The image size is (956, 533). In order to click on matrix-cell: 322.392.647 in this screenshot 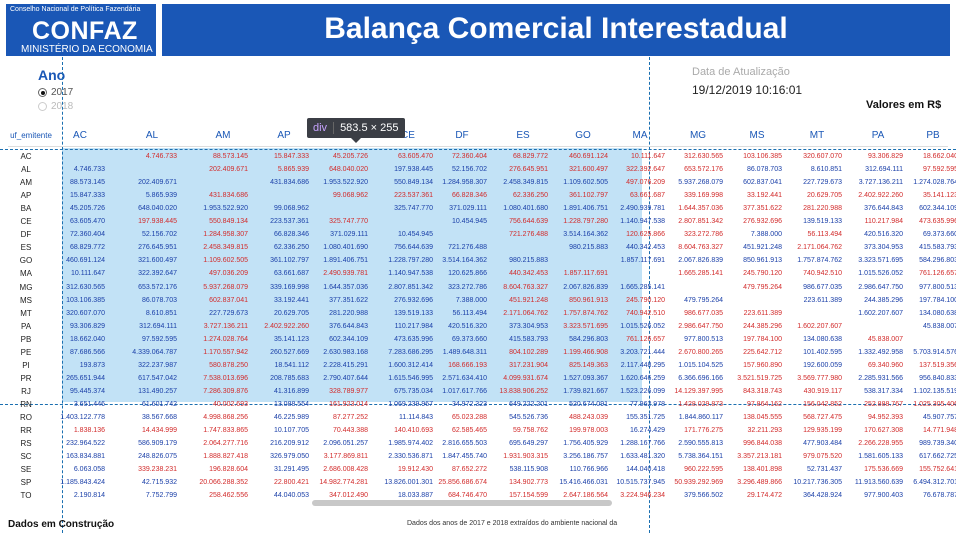, I will do `click(645, 170)`.